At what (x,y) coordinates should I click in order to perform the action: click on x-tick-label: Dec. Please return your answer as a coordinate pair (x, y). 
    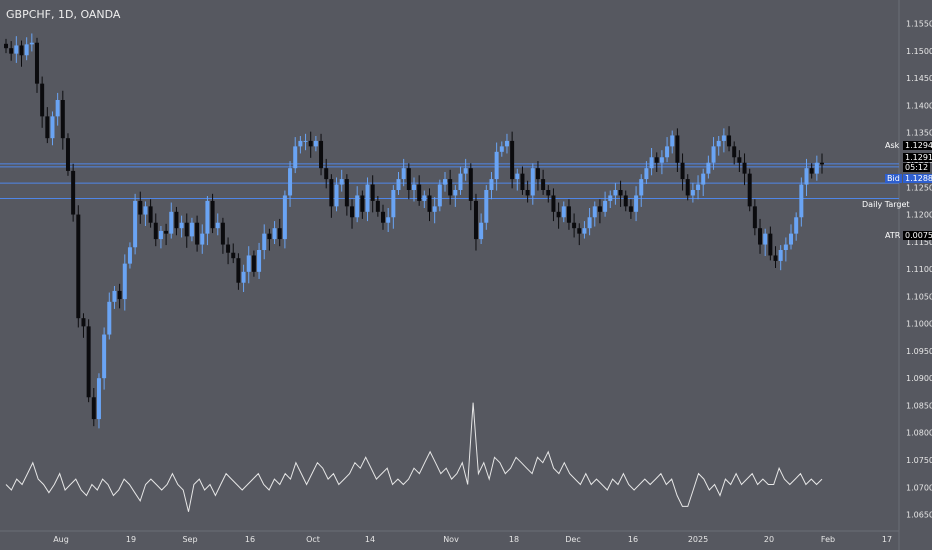
    Looking at the image, I should click on (572, 539).